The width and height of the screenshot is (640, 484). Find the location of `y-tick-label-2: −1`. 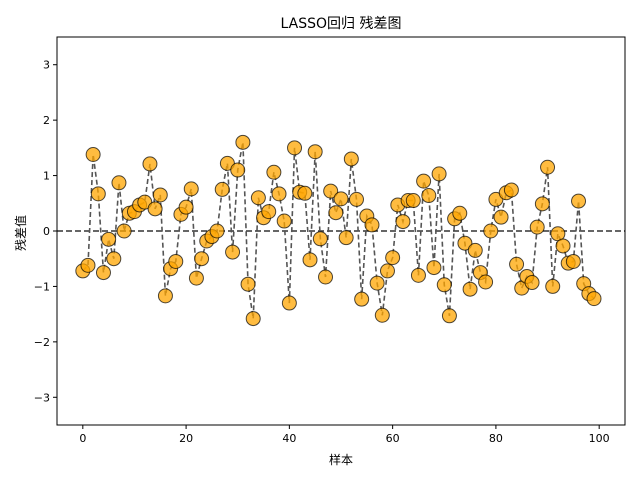

y-tick-label-2: −1 is located at coordinates (42, 286).